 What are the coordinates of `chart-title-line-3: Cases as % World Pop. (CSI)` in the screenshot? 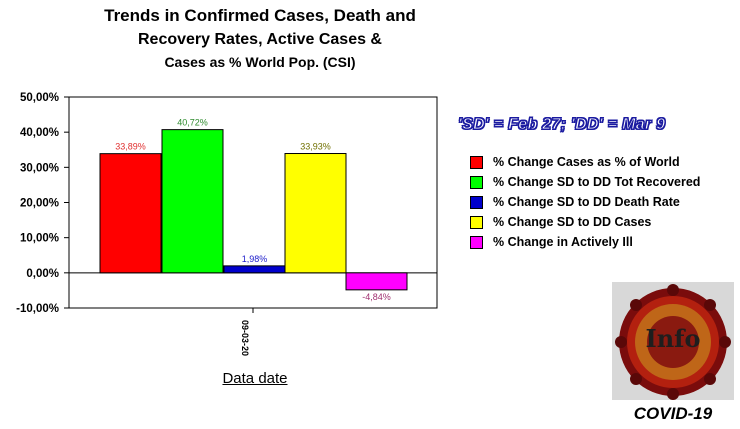 It's located at (260, 62).